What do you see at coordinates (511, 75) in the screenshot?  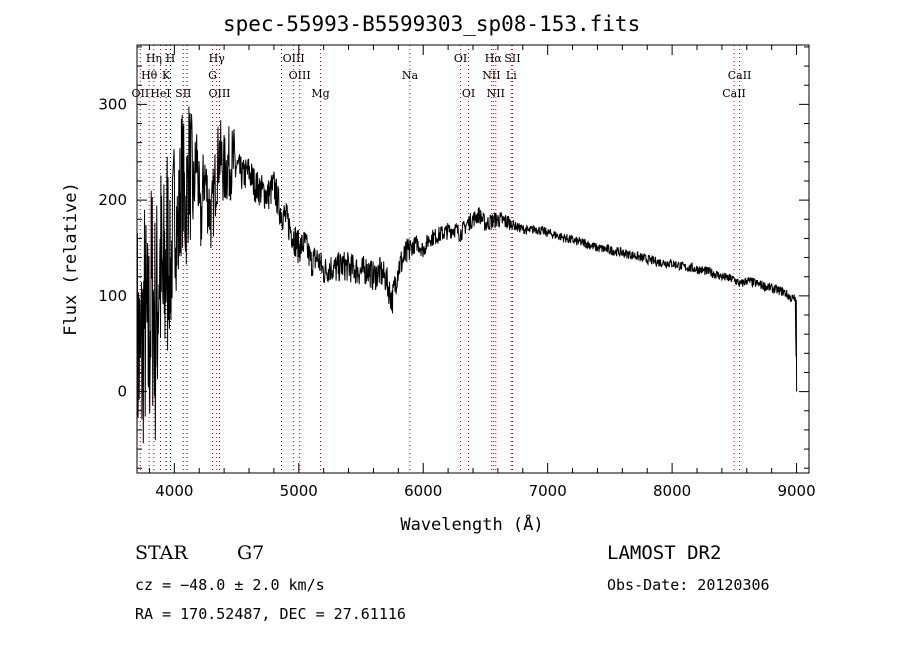 I see `emission-line-label: Li` at bounding box center [511, 75].